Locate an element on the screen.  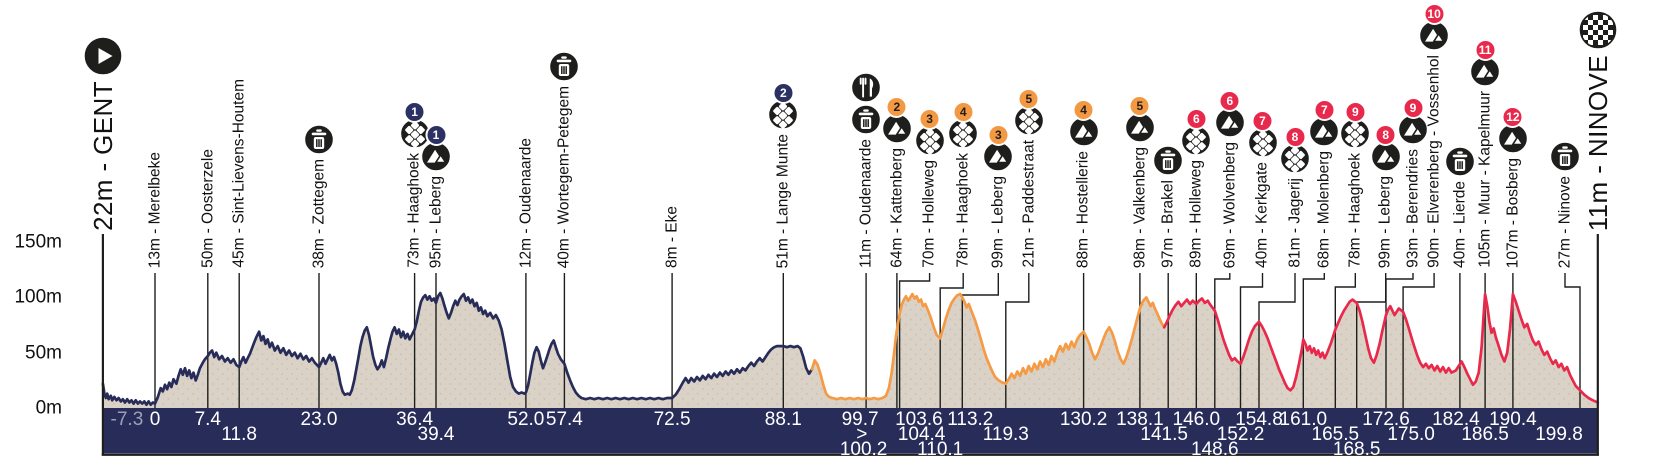
x-axis-tick: 11.8 is located at coordinates (239, 434).